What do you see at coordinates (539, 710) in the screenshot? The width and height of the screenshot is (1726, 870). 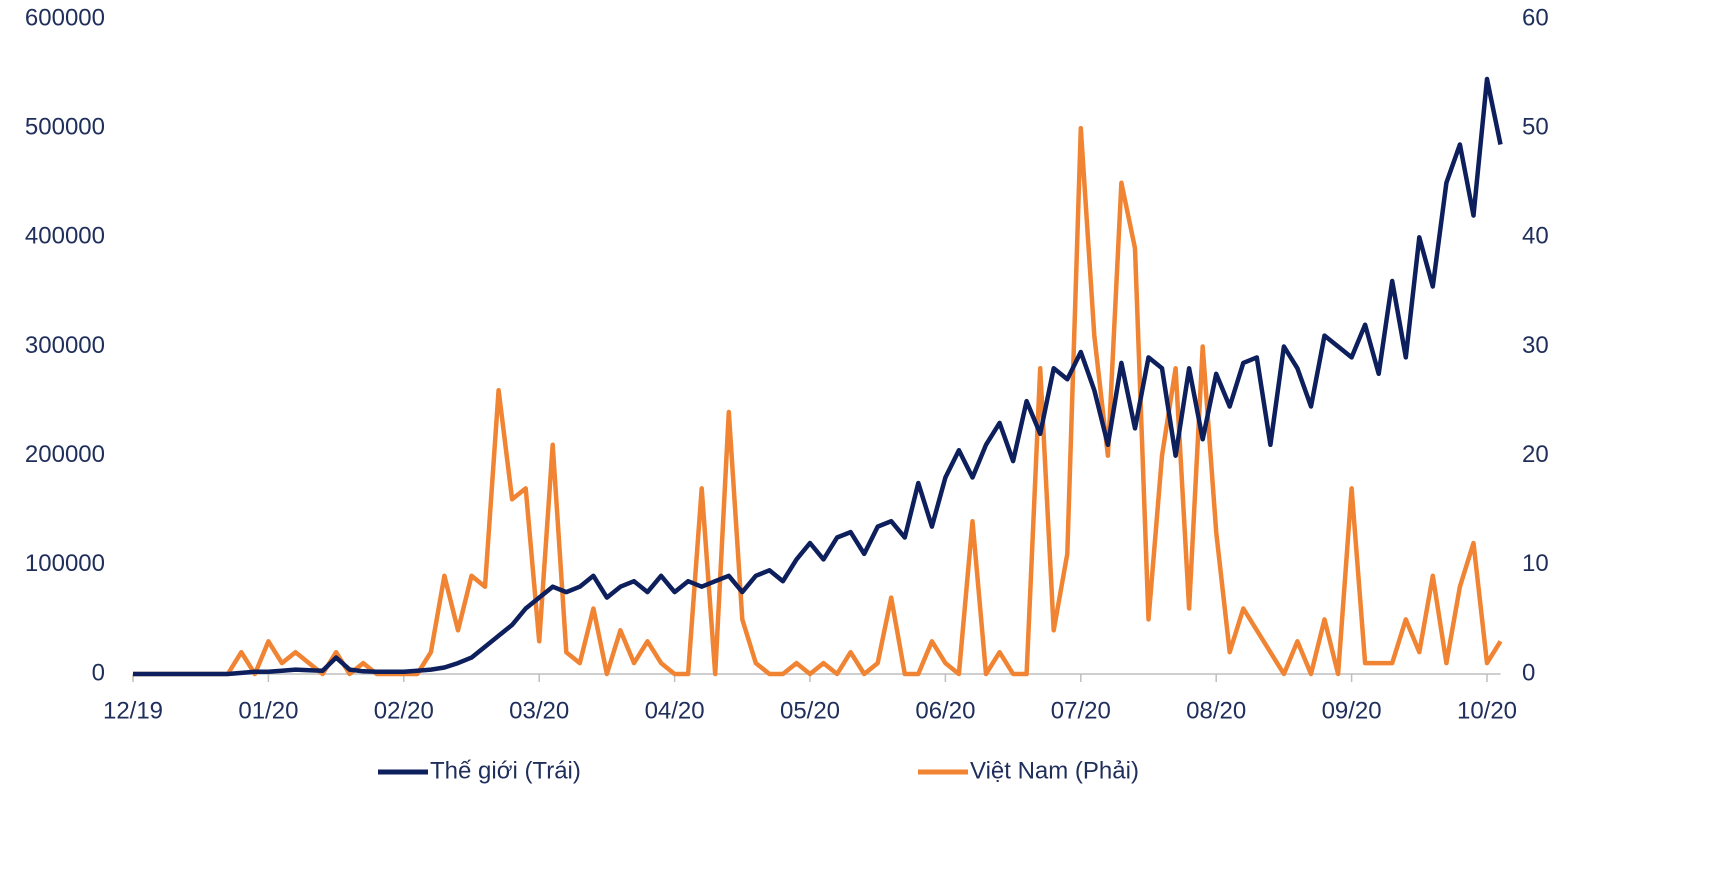 I see `x-tick-label: 03/20` at bounding box center [539, 710].